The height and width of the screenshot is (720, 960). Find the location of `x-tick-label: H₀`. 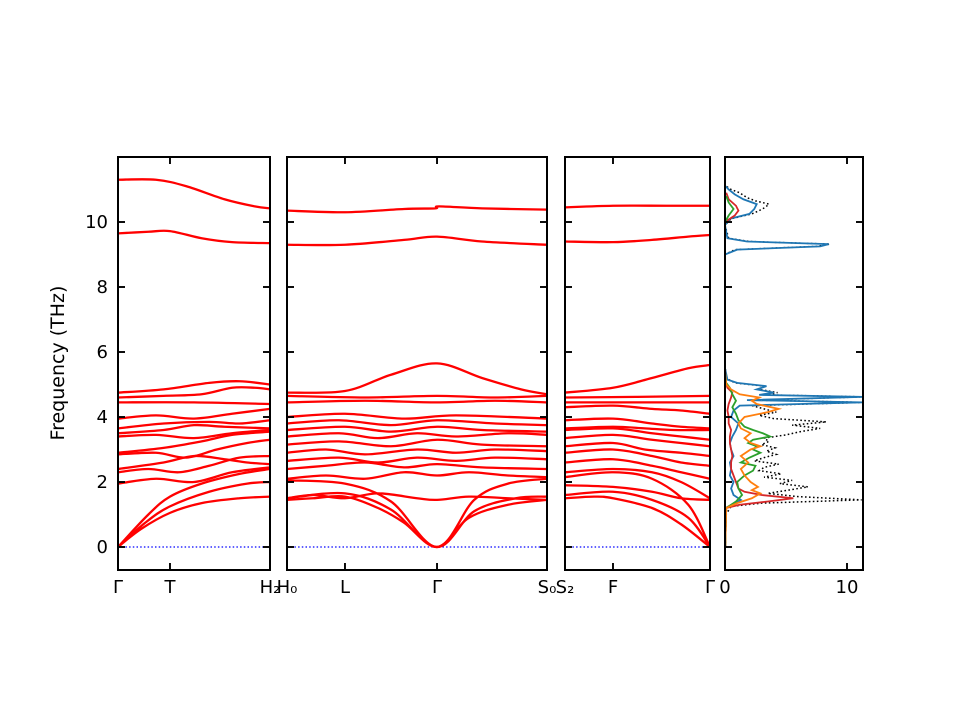

x-tick-label: H₀ is located at coordinates (287, 587).